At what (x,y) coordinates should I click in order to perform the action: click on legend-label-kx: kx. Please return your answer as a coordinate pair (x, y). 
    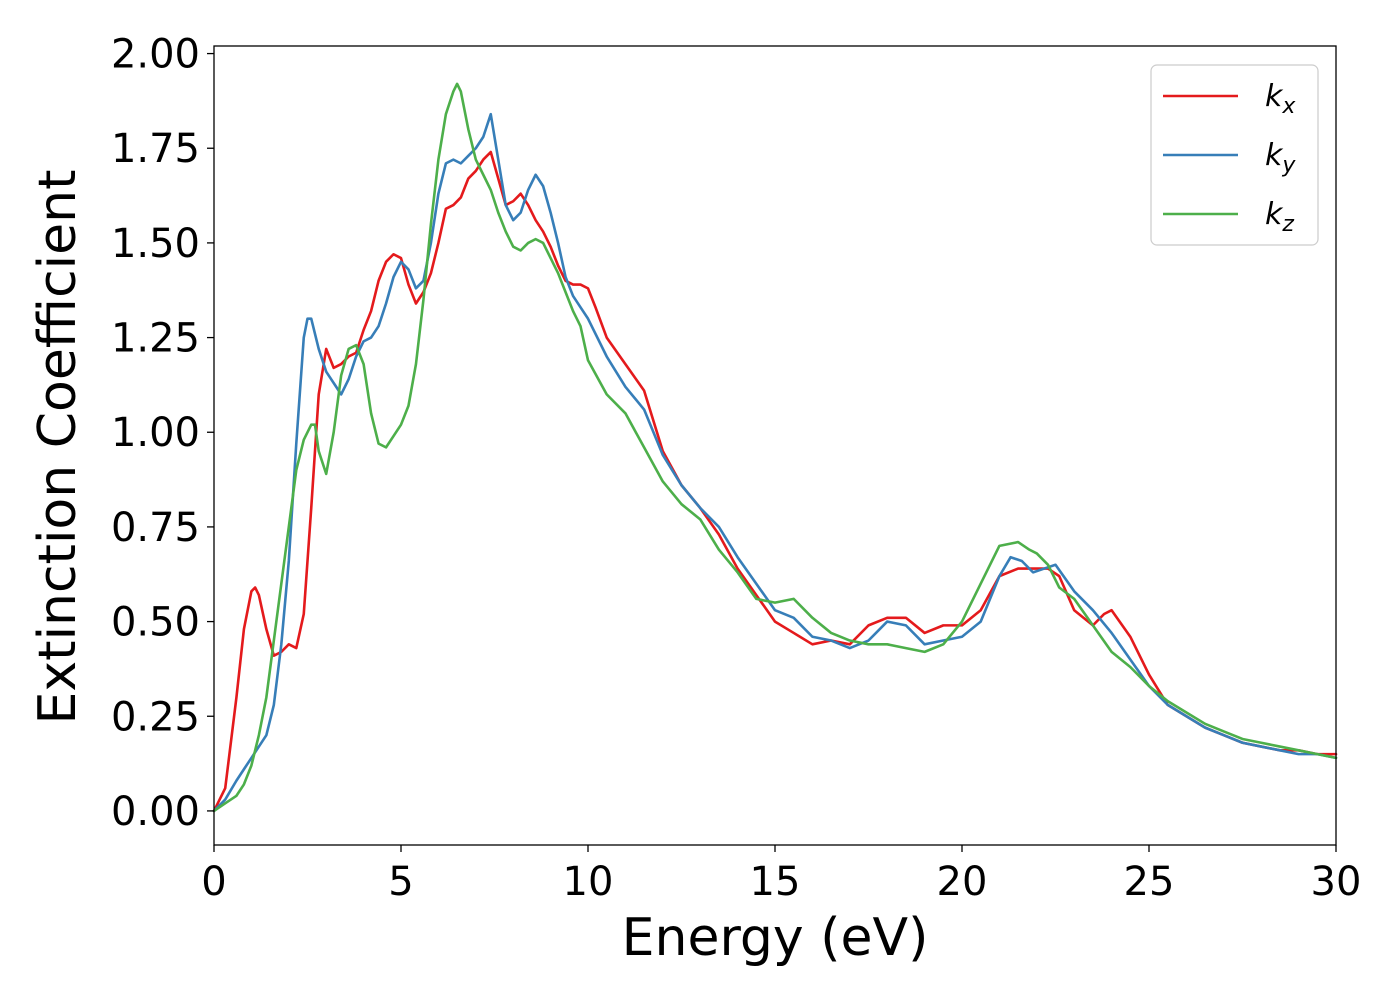
    Looking at the image, I should click on (1280, 99).